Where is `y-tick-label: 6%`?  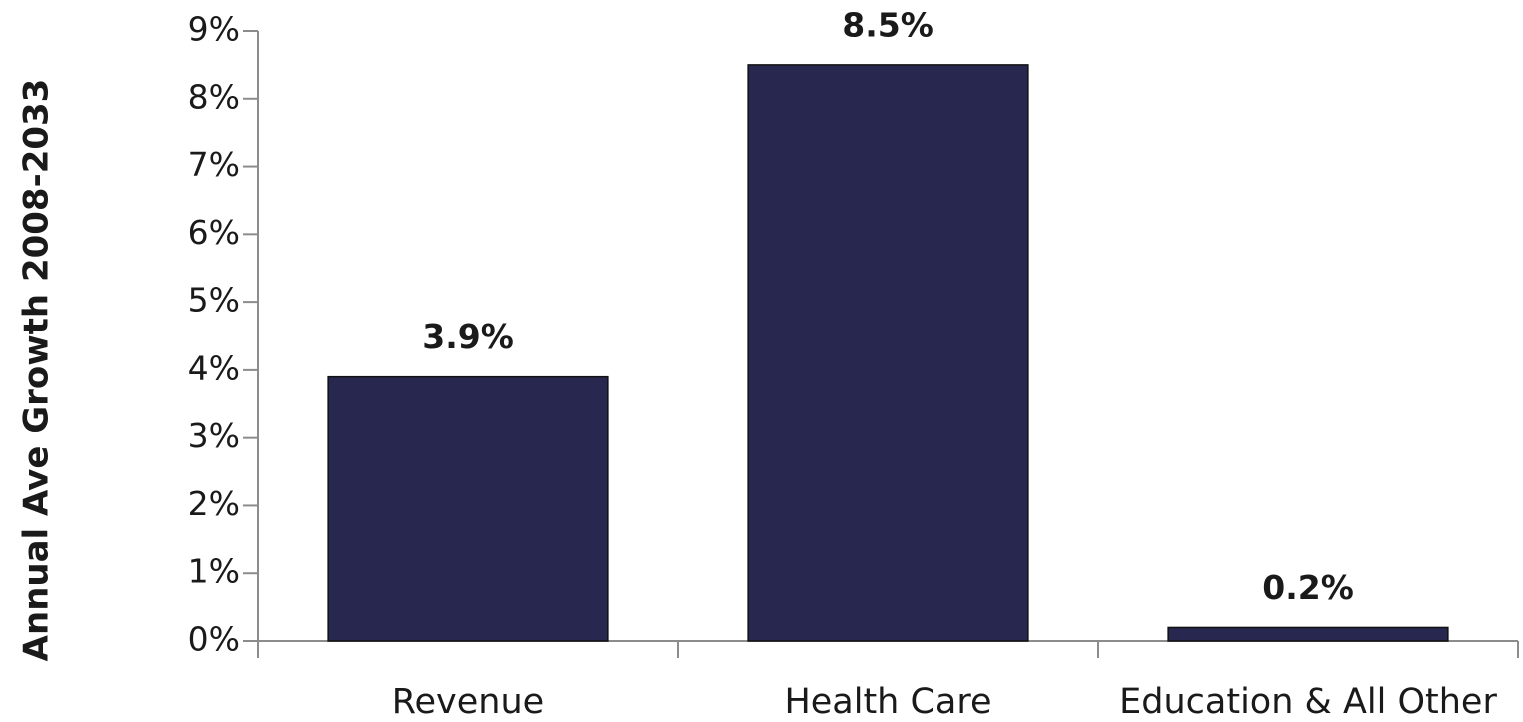
y-tick-label: 6% is located at coordinates (214, 232).